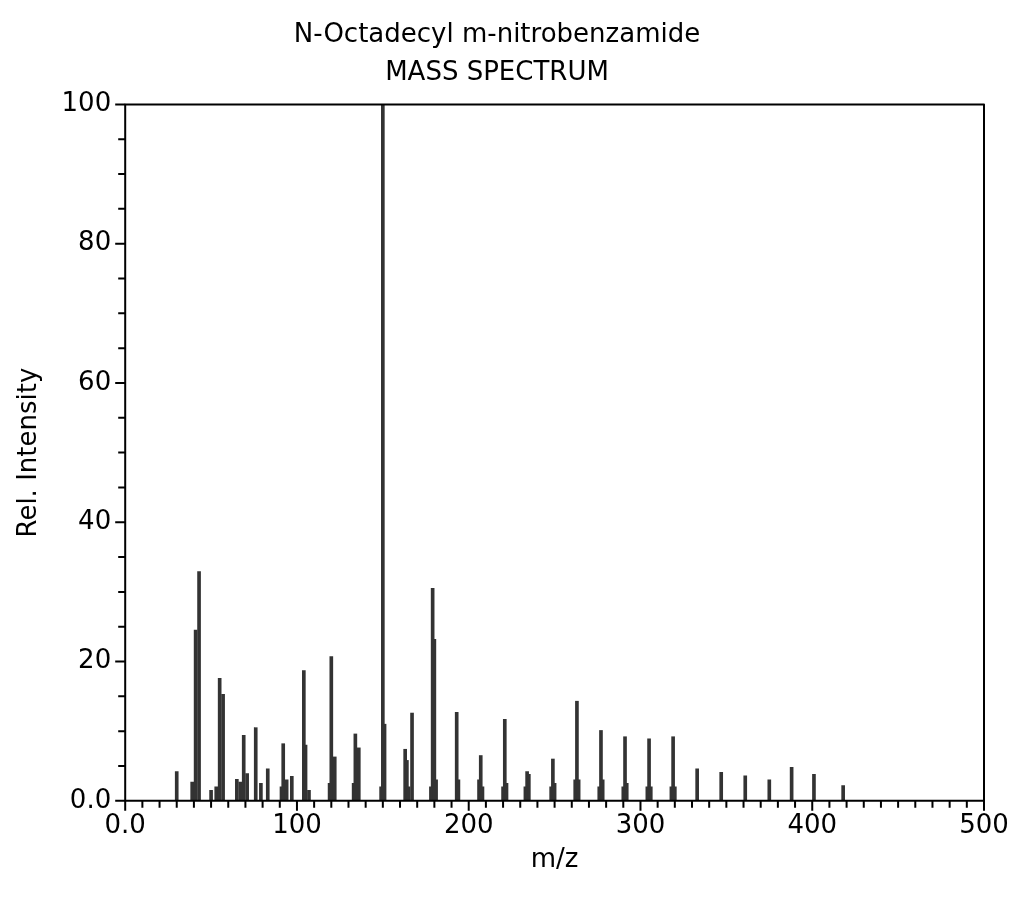 Image resolution: width=1024 pixels, height=900 pixels. Describe the element at coordinates (95, 659) in the screenshot. I see `y-tick-label: 20` at that location.